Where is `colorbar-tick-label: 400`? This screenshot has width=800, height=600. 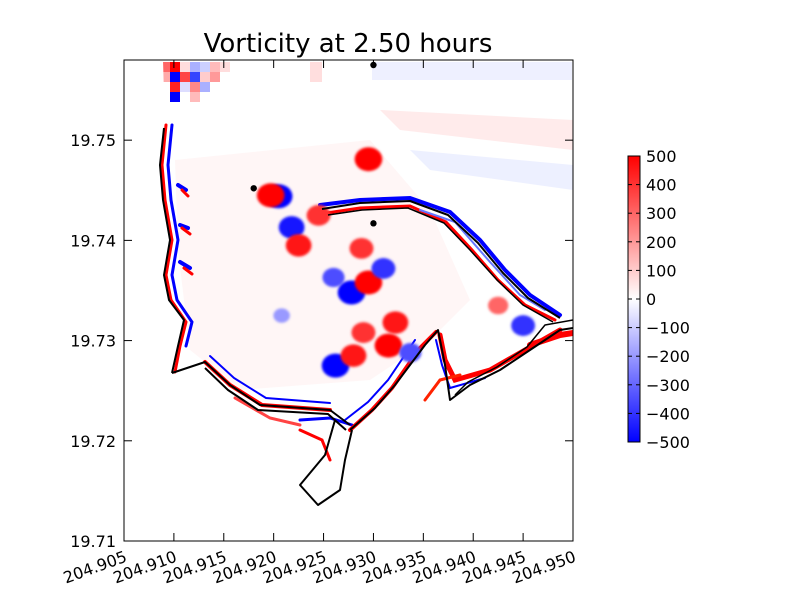
colorbar-tick-label: 400 is located at coordinates (661, 185).